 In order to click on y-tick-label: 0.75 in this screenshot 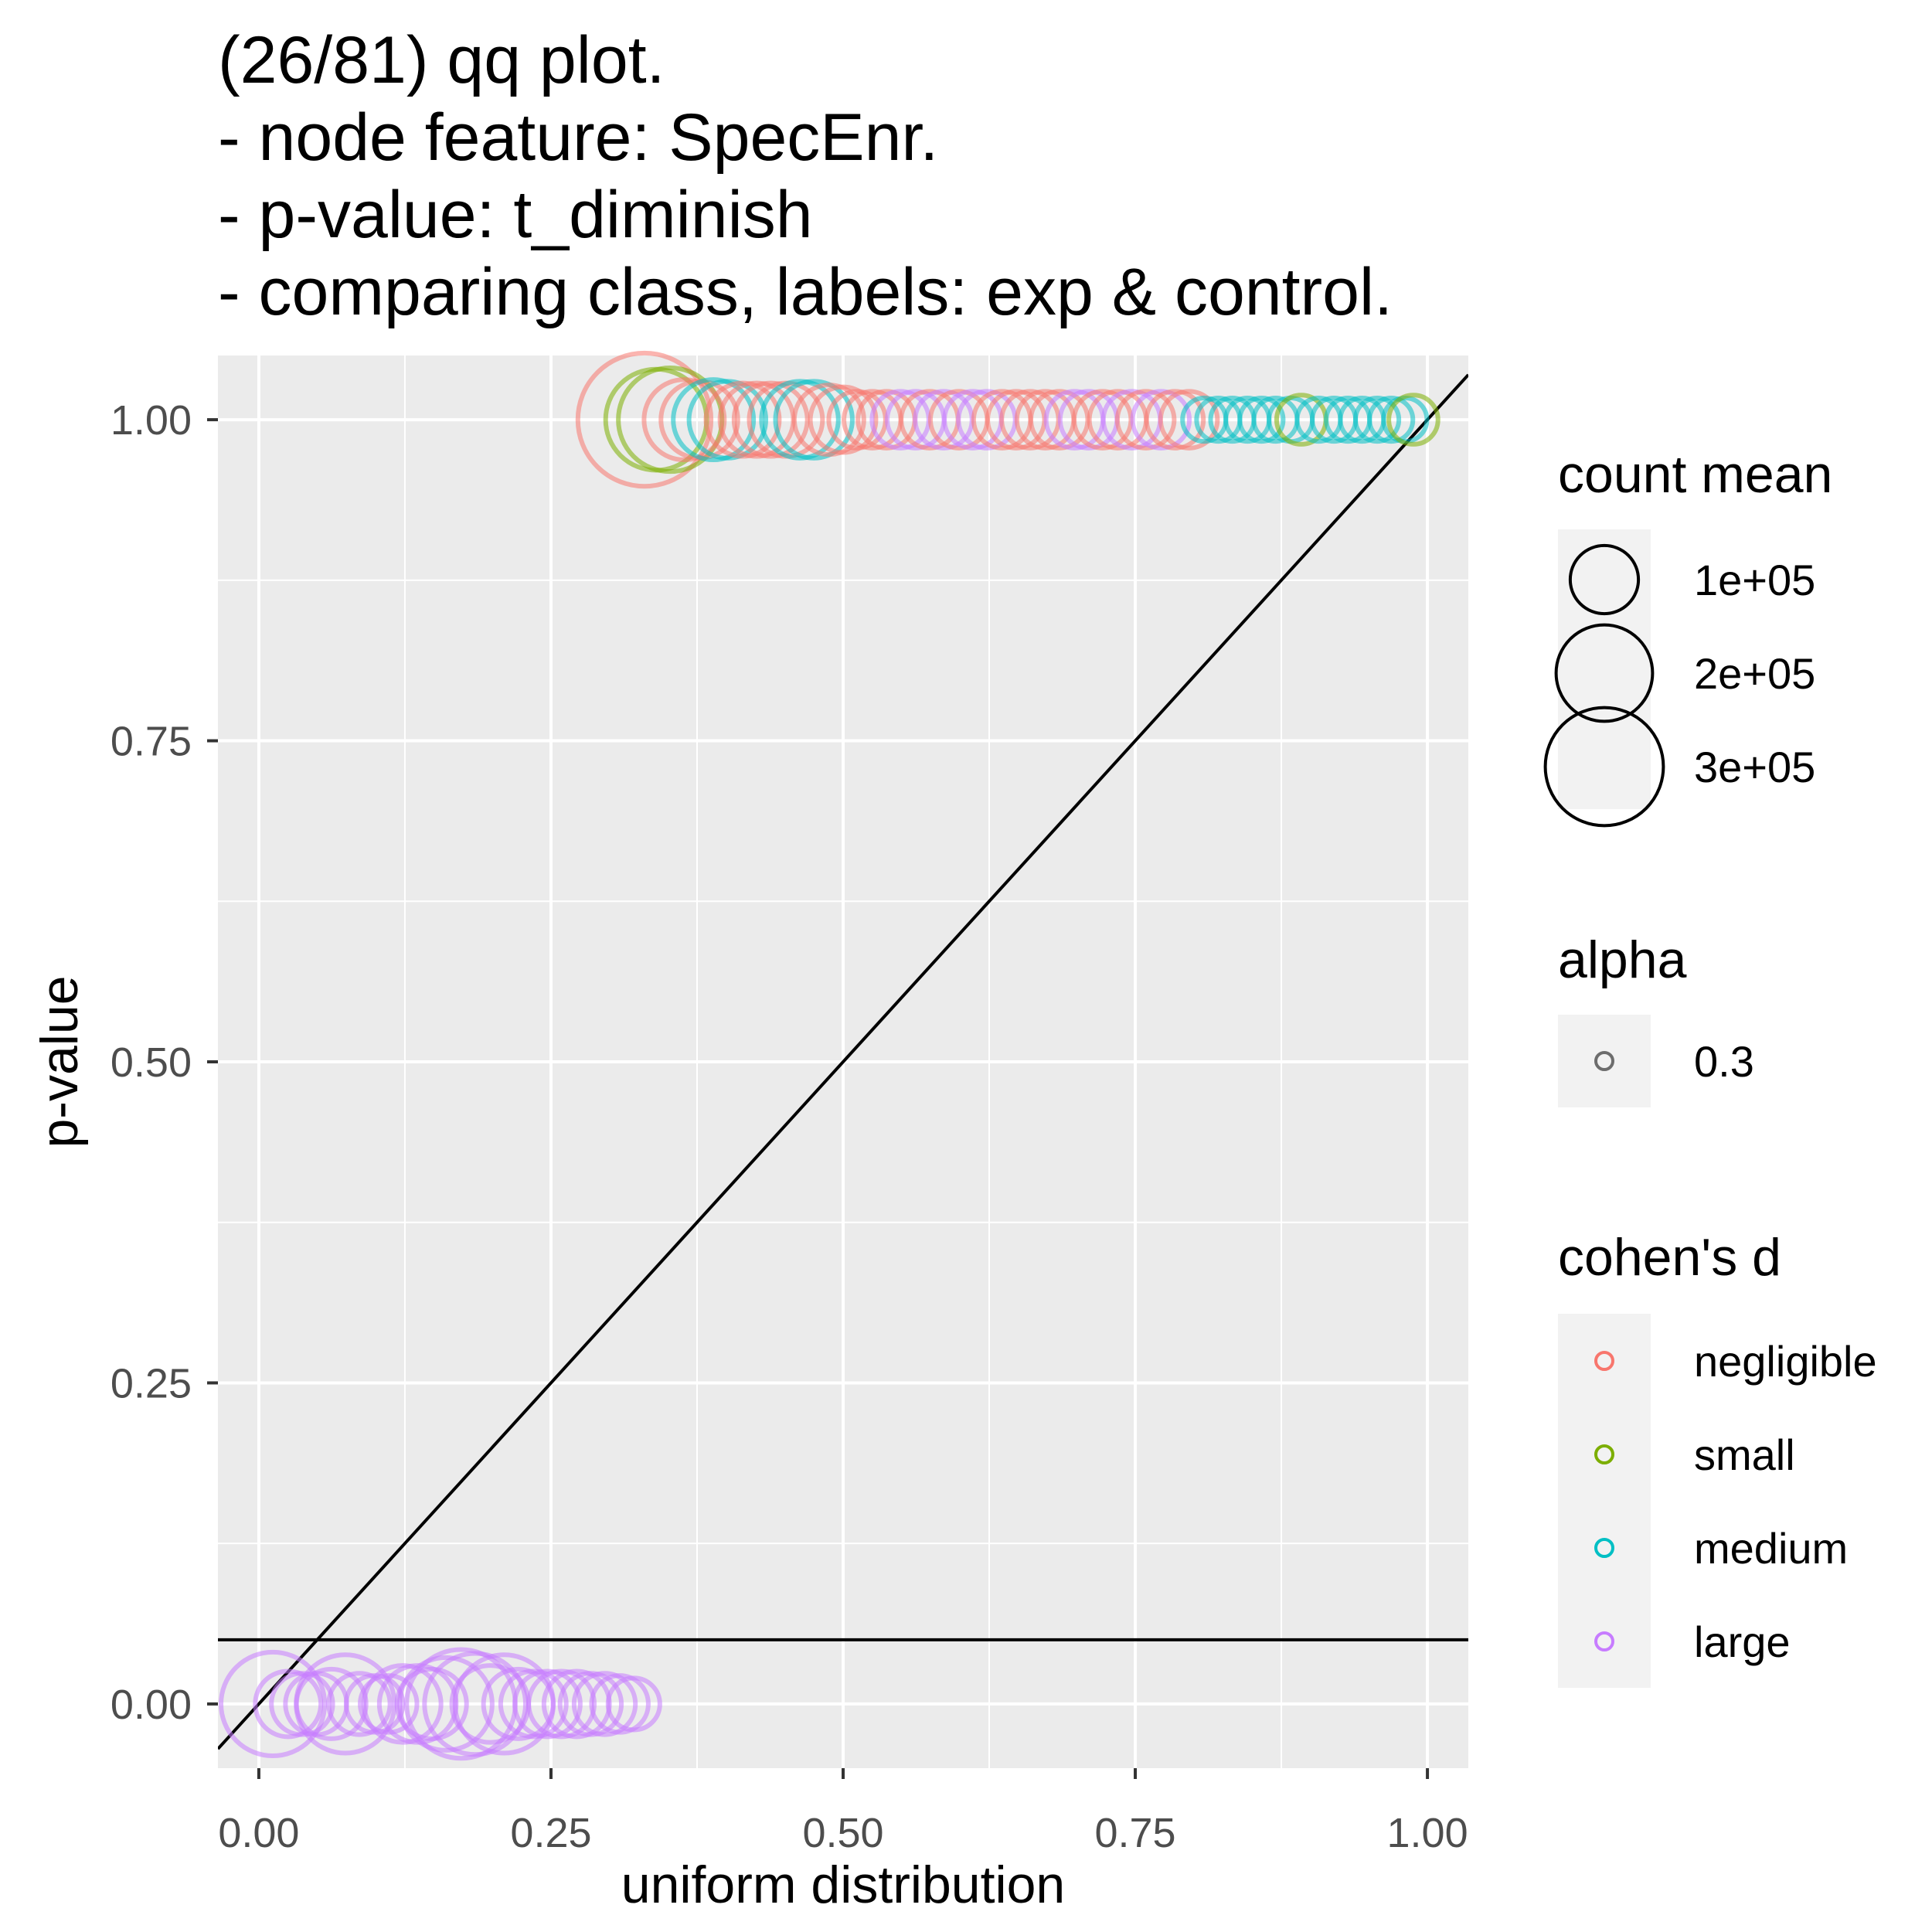, I will do `click(152, 742)`.